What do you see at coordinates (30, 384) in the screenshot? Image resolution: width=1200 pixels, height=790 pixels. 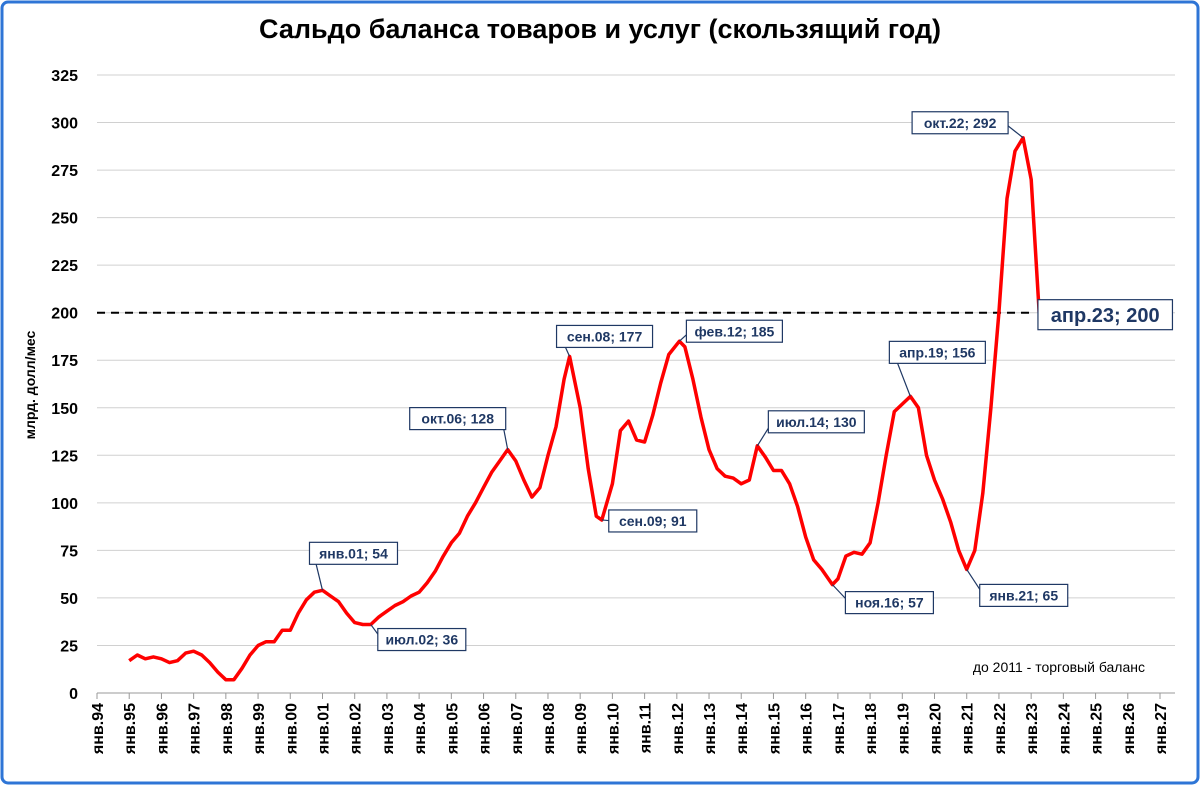 I see `y-axis-label: млрд. долл/мес` at bounding box center [30, 384].